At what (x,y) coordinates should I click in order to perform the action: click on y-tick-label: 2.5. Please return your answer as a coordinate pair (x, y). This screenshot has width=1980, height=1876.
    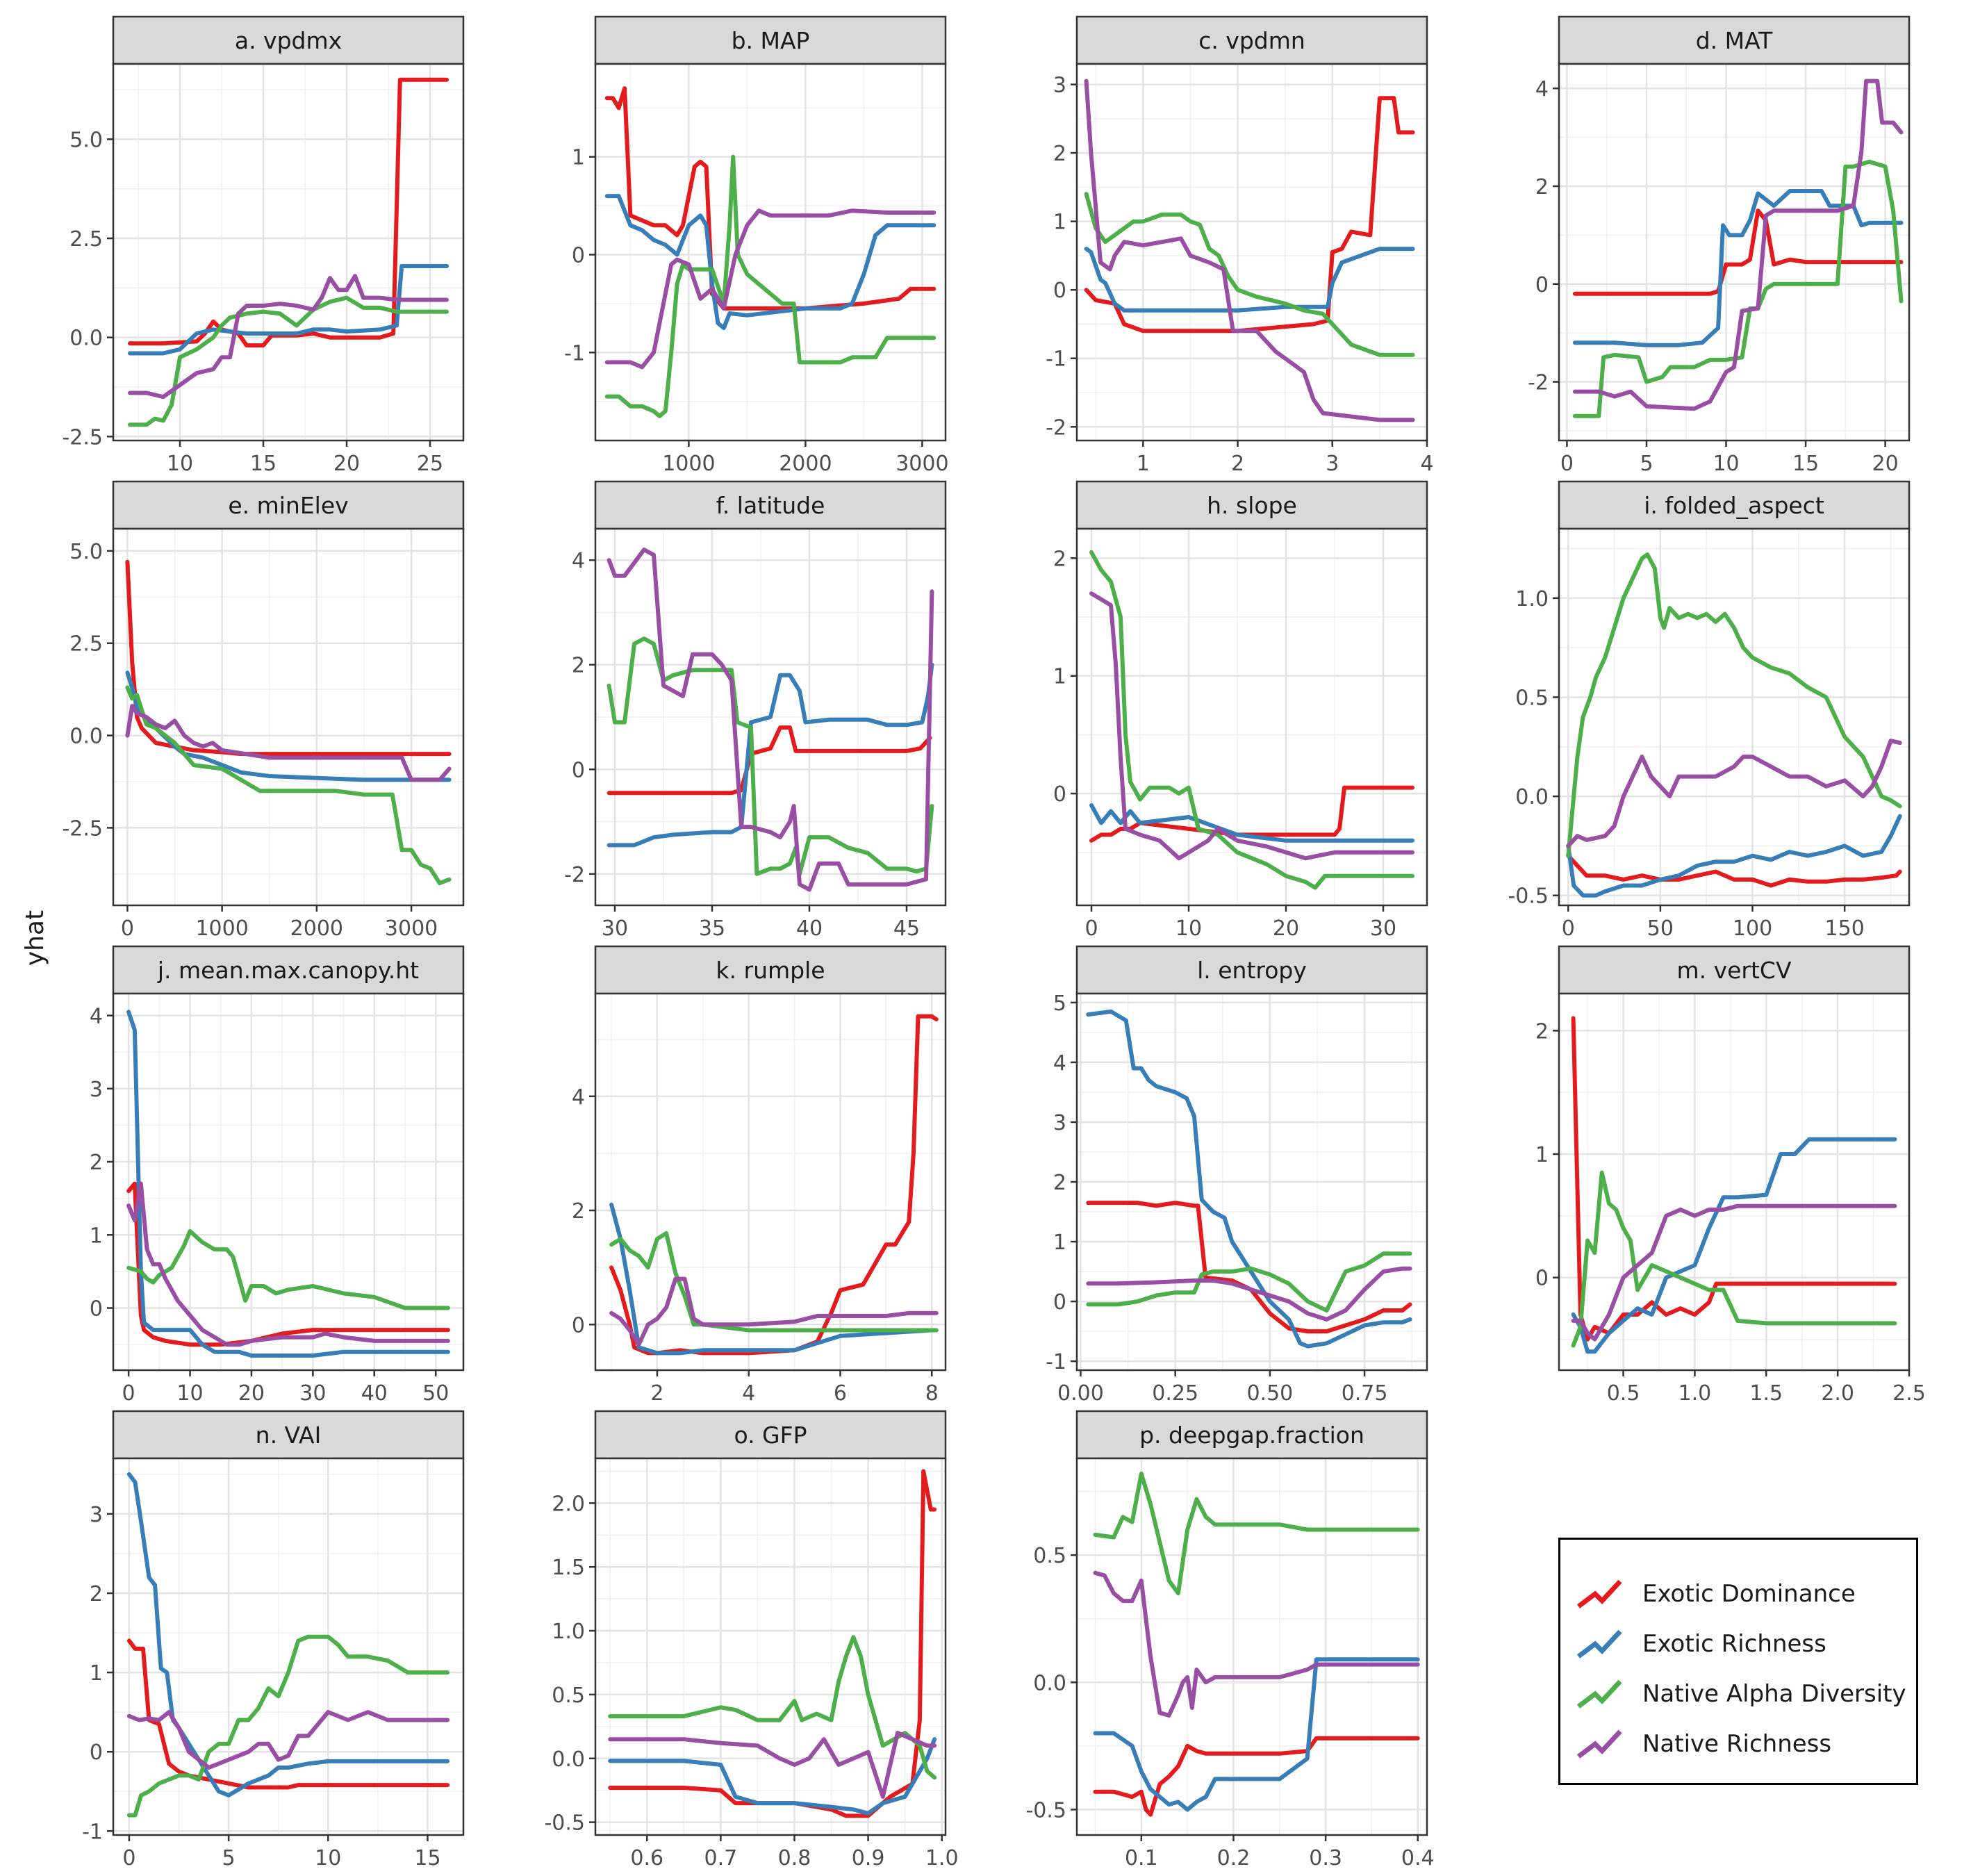
    Looking at the image, I should click on (86, 644).